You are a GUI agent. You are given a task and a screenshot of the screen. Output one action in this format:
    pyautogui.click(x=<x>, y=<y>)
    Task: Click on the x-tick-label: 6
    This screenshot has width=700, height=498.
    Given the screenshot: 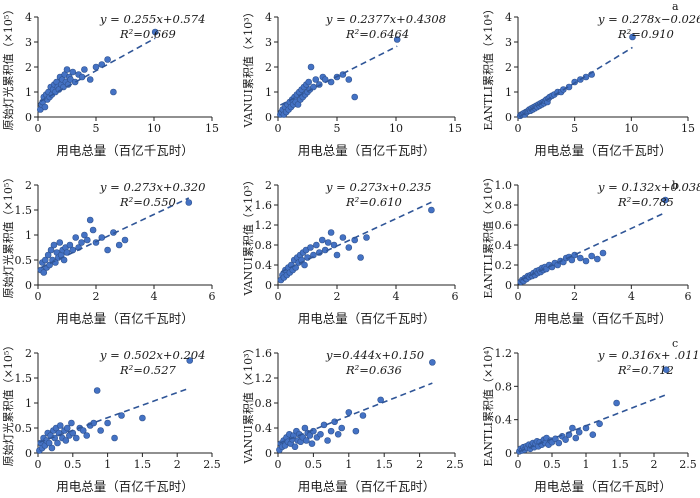 What is the action you would take?
    pyautogui.click(x=455, y=296)
    